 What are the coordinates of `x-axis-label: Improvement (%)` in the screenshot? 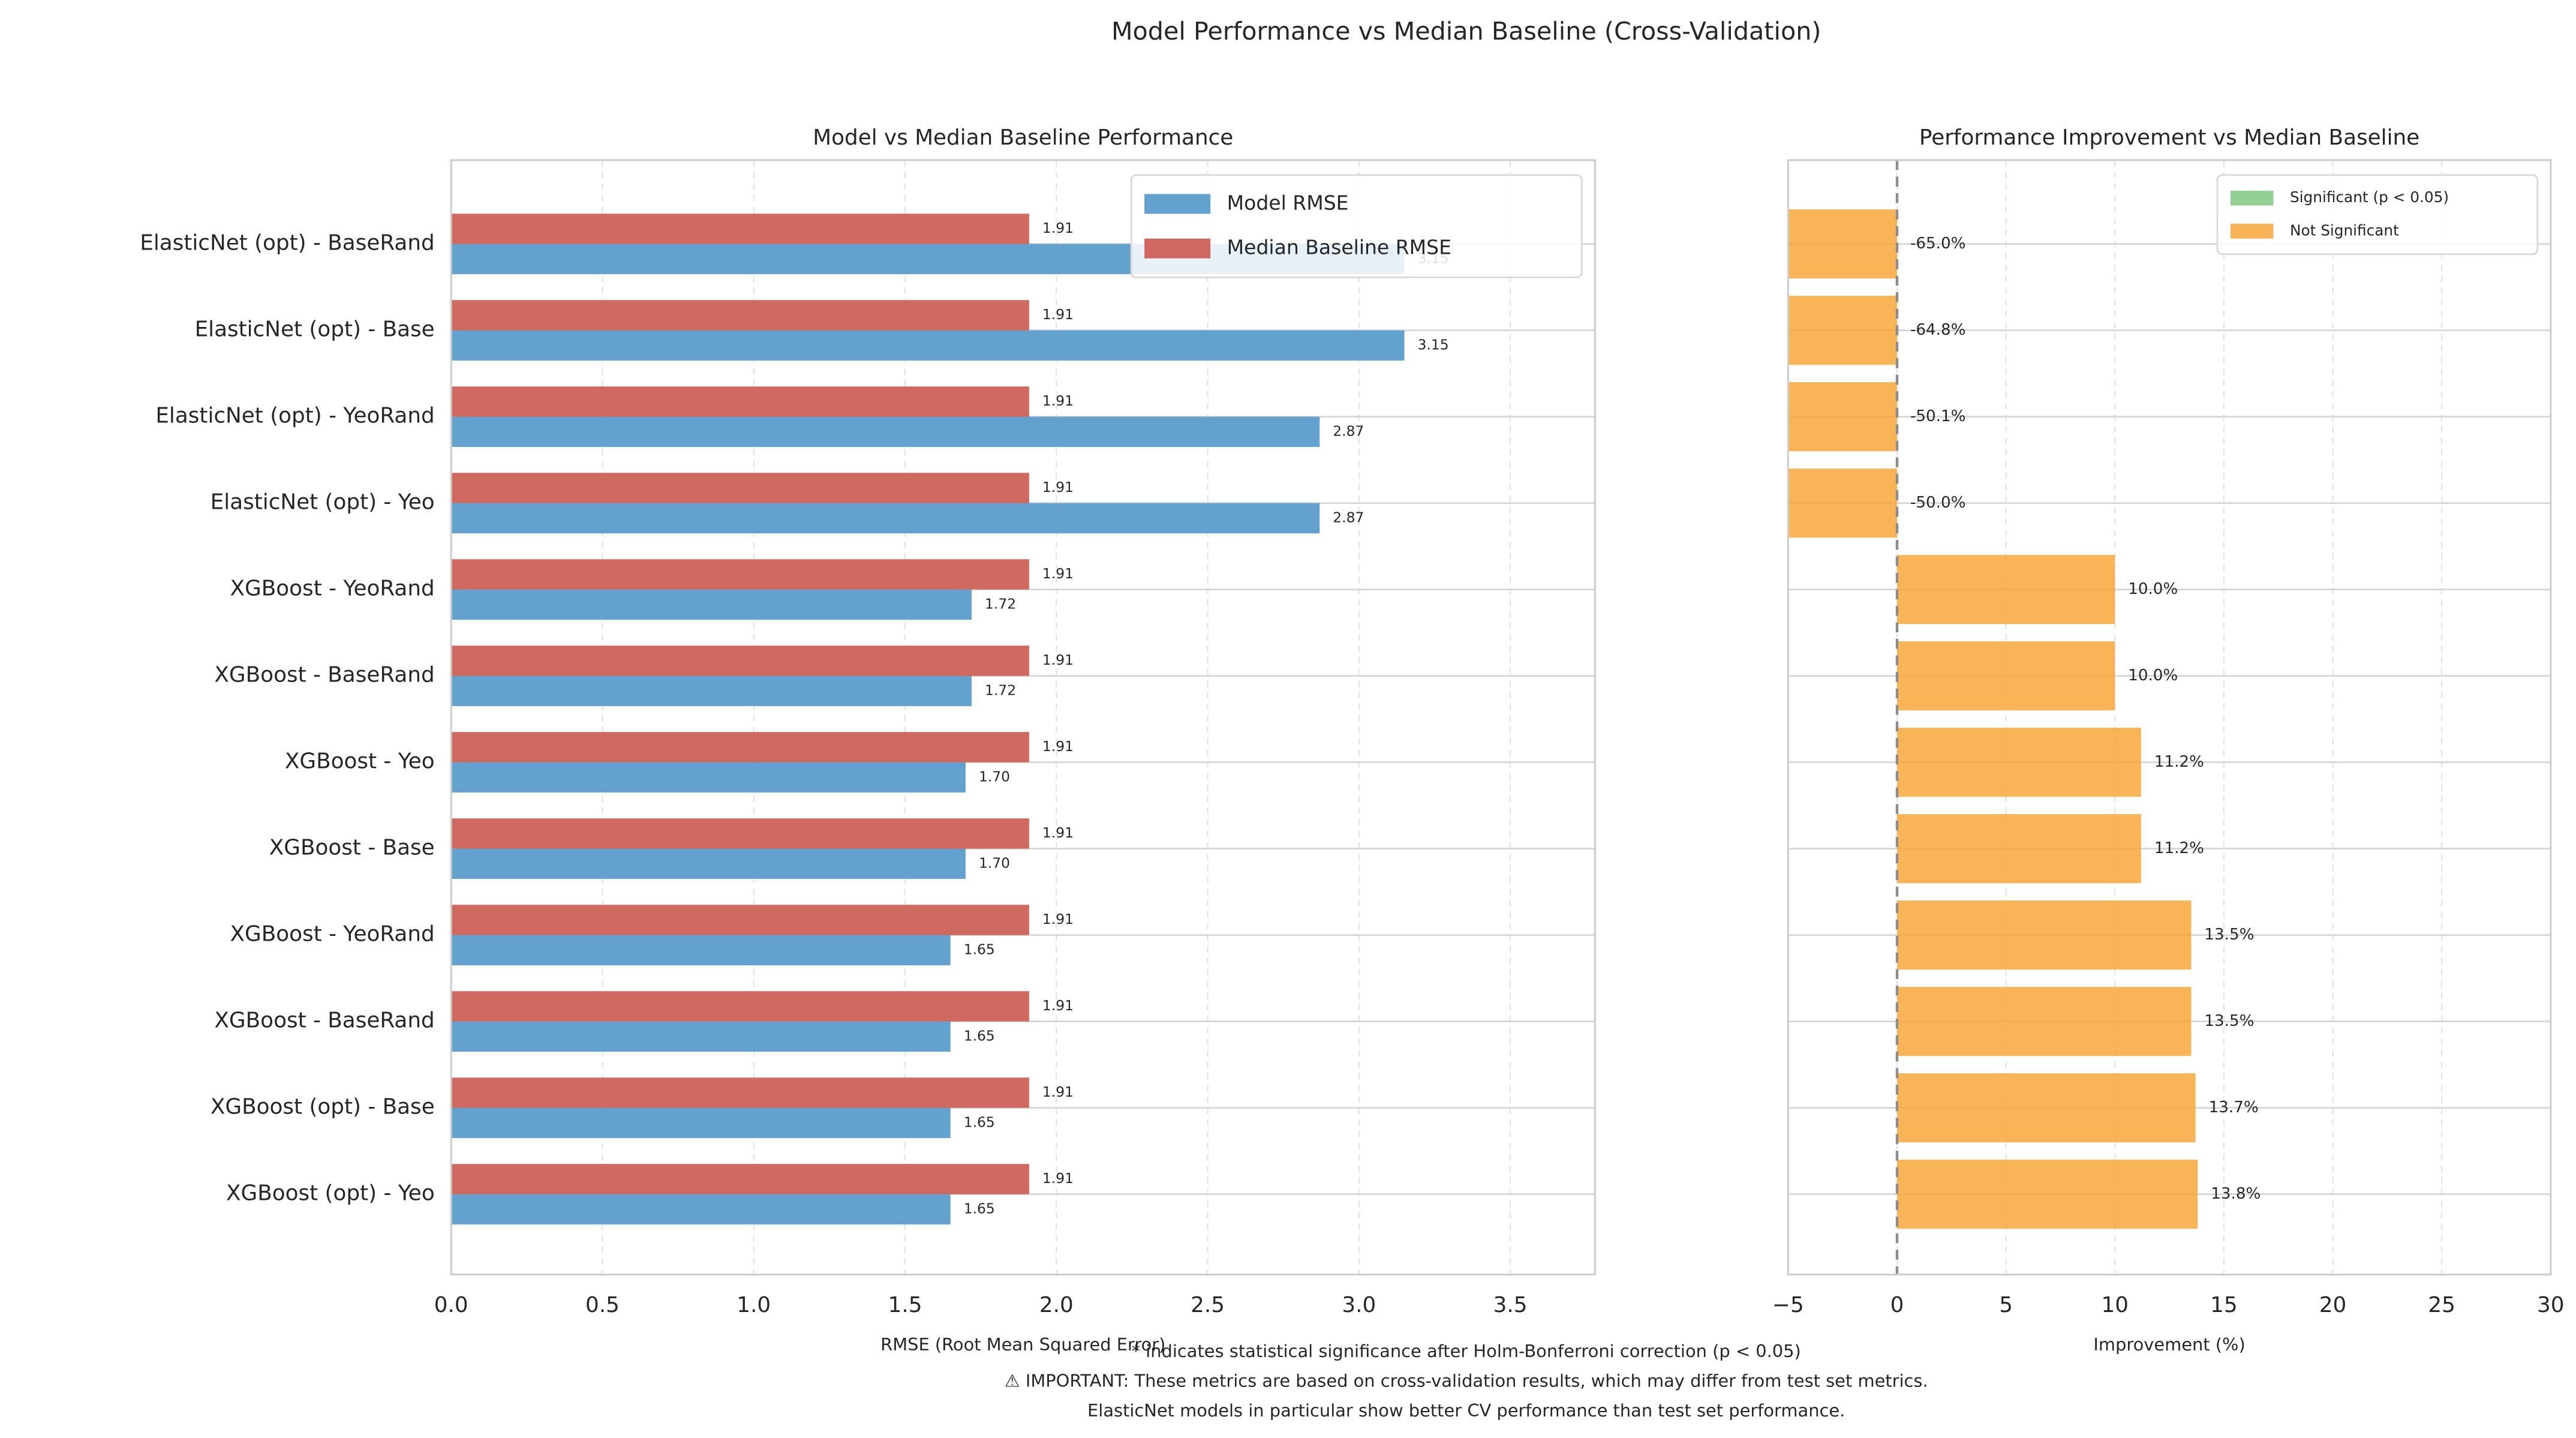 It's located at (2169, 1344).